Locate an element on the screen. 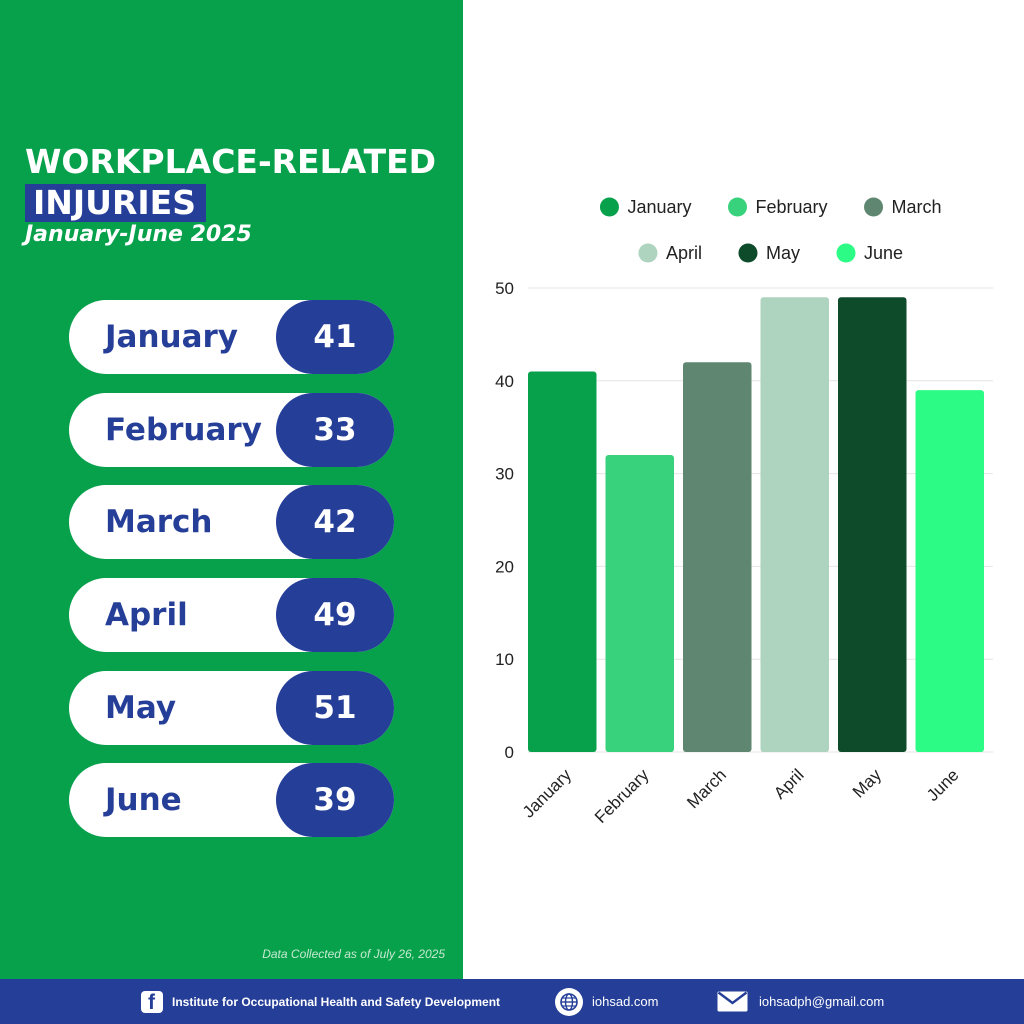  legend-label: March is located at coordinates (917, 207).